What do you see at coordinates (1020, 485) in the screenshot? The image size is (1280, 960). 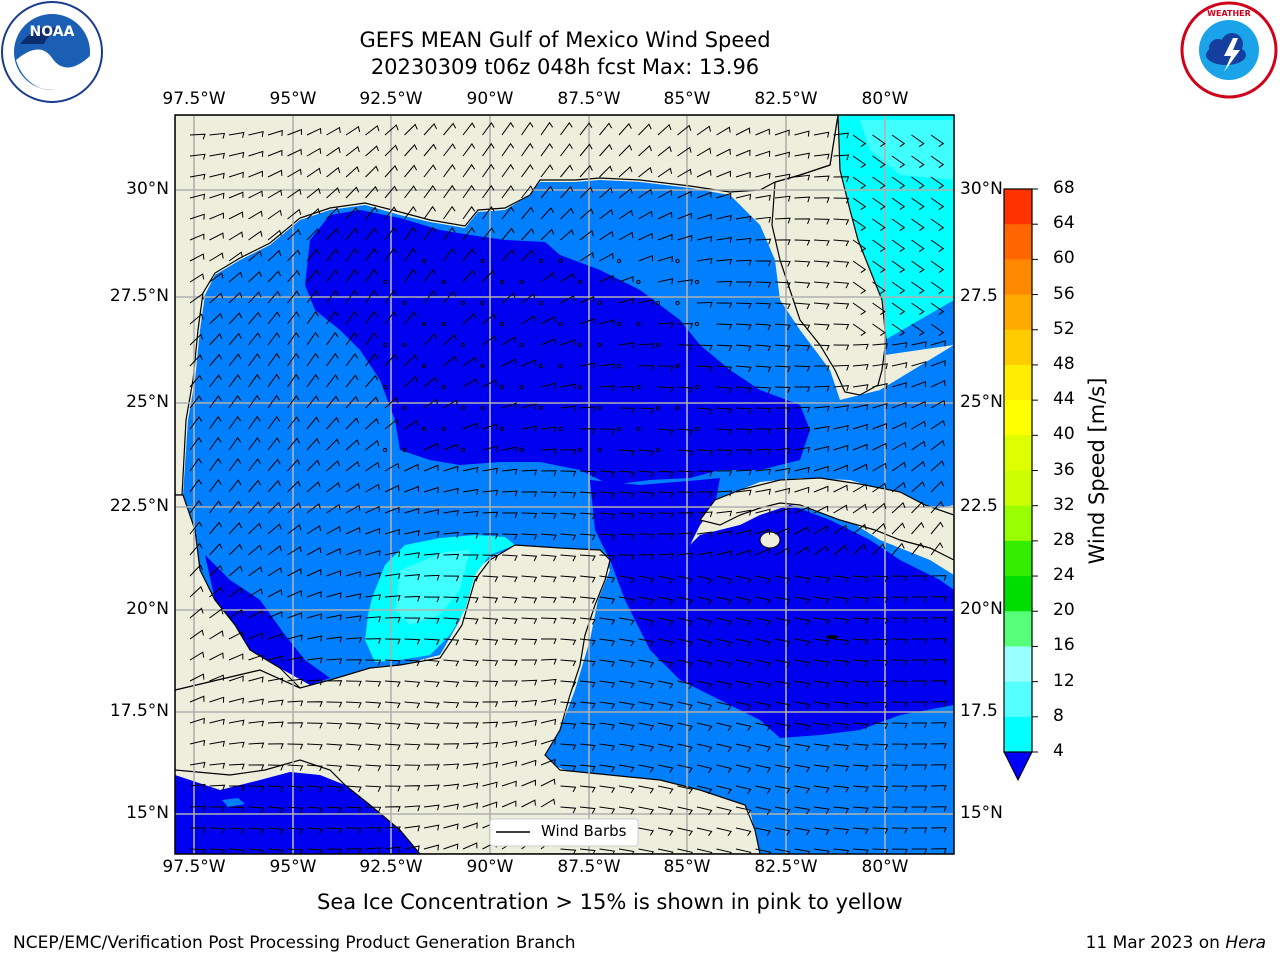 I see `colorbar` at bounding box center [1020, 485].